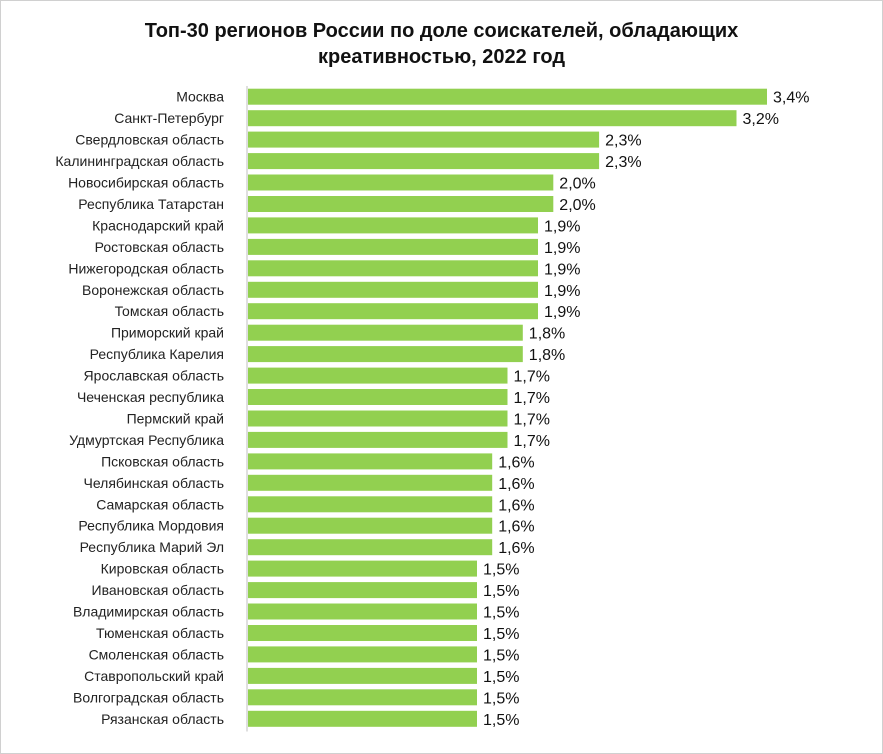  Describe the element at coordinates (148, 697) in the screenshot. I see `category-label: Волгоградская область` at that location.